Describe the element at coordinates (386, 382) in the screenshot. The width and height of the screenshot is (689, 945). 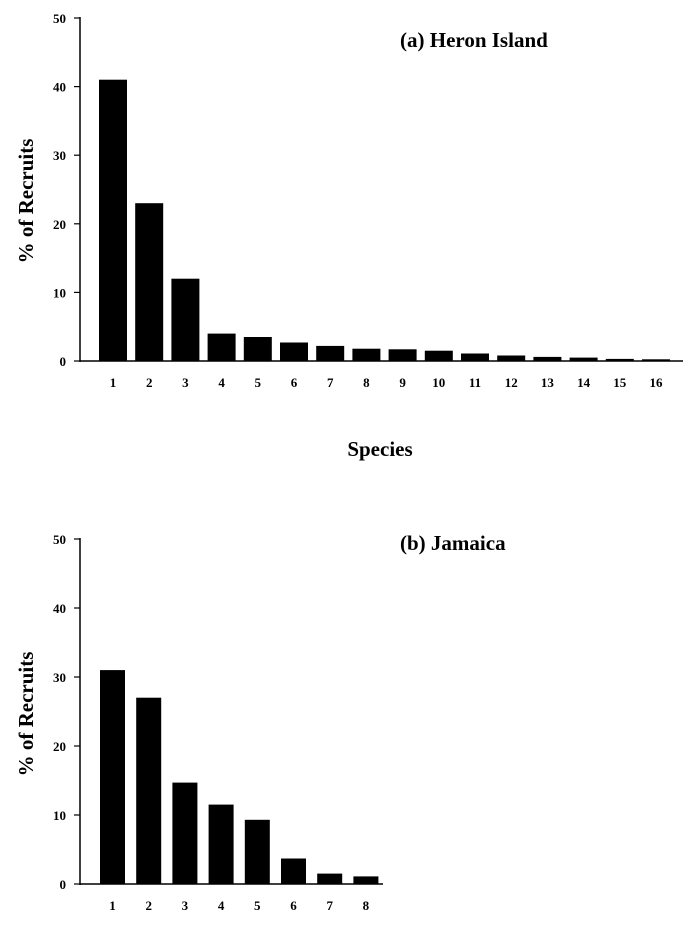
I see `x-ticks: 1 2 3 4 5 6 7 8 9 10 11 12 13 14 15 16` at that location.